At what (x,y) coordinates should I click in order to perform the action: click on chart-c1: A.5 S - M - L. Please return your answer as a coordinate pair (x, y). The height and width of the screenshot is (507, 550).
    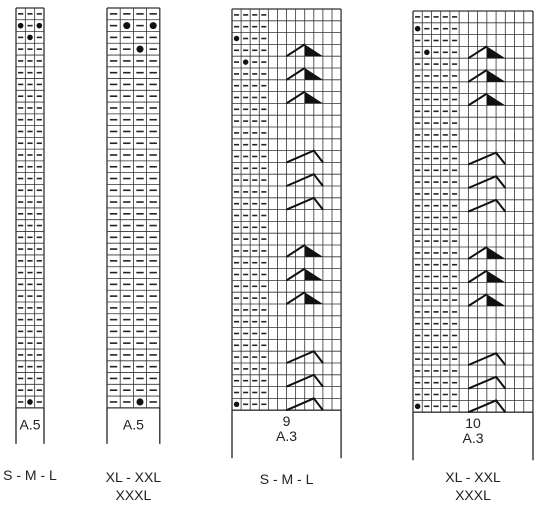
    Looking at the image, I should click on (30, 245).